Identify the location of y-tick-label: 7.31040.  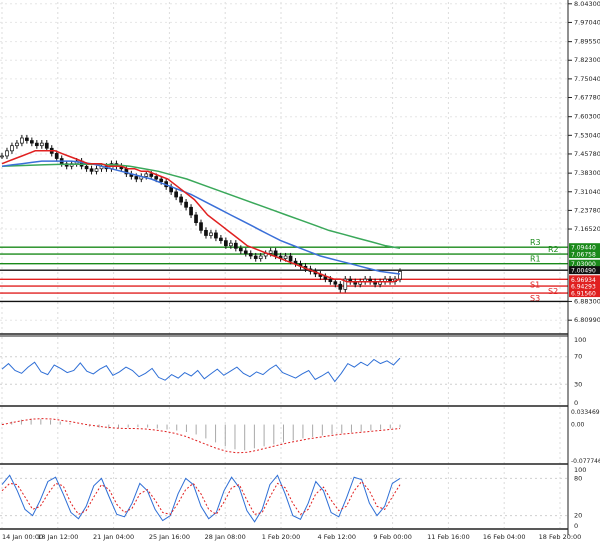
(587, 192).